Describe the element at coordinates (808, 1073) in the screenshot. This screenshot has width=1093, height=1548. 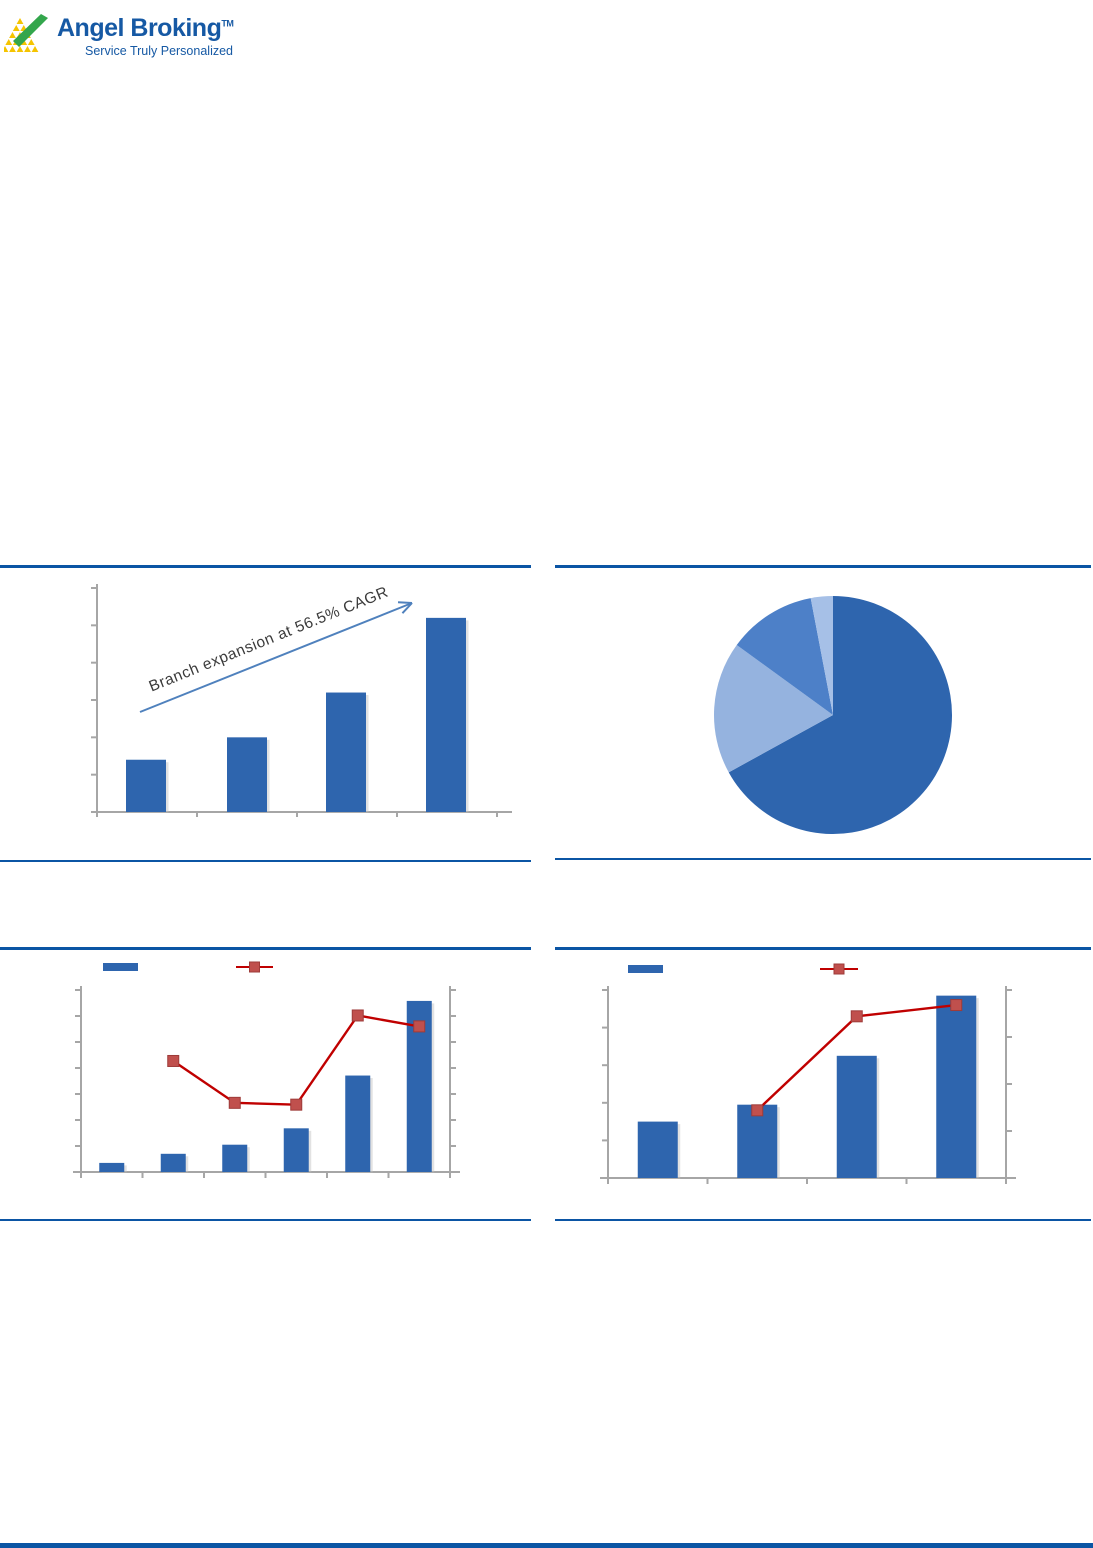
I see `chart-combo-four-bars` at that location.